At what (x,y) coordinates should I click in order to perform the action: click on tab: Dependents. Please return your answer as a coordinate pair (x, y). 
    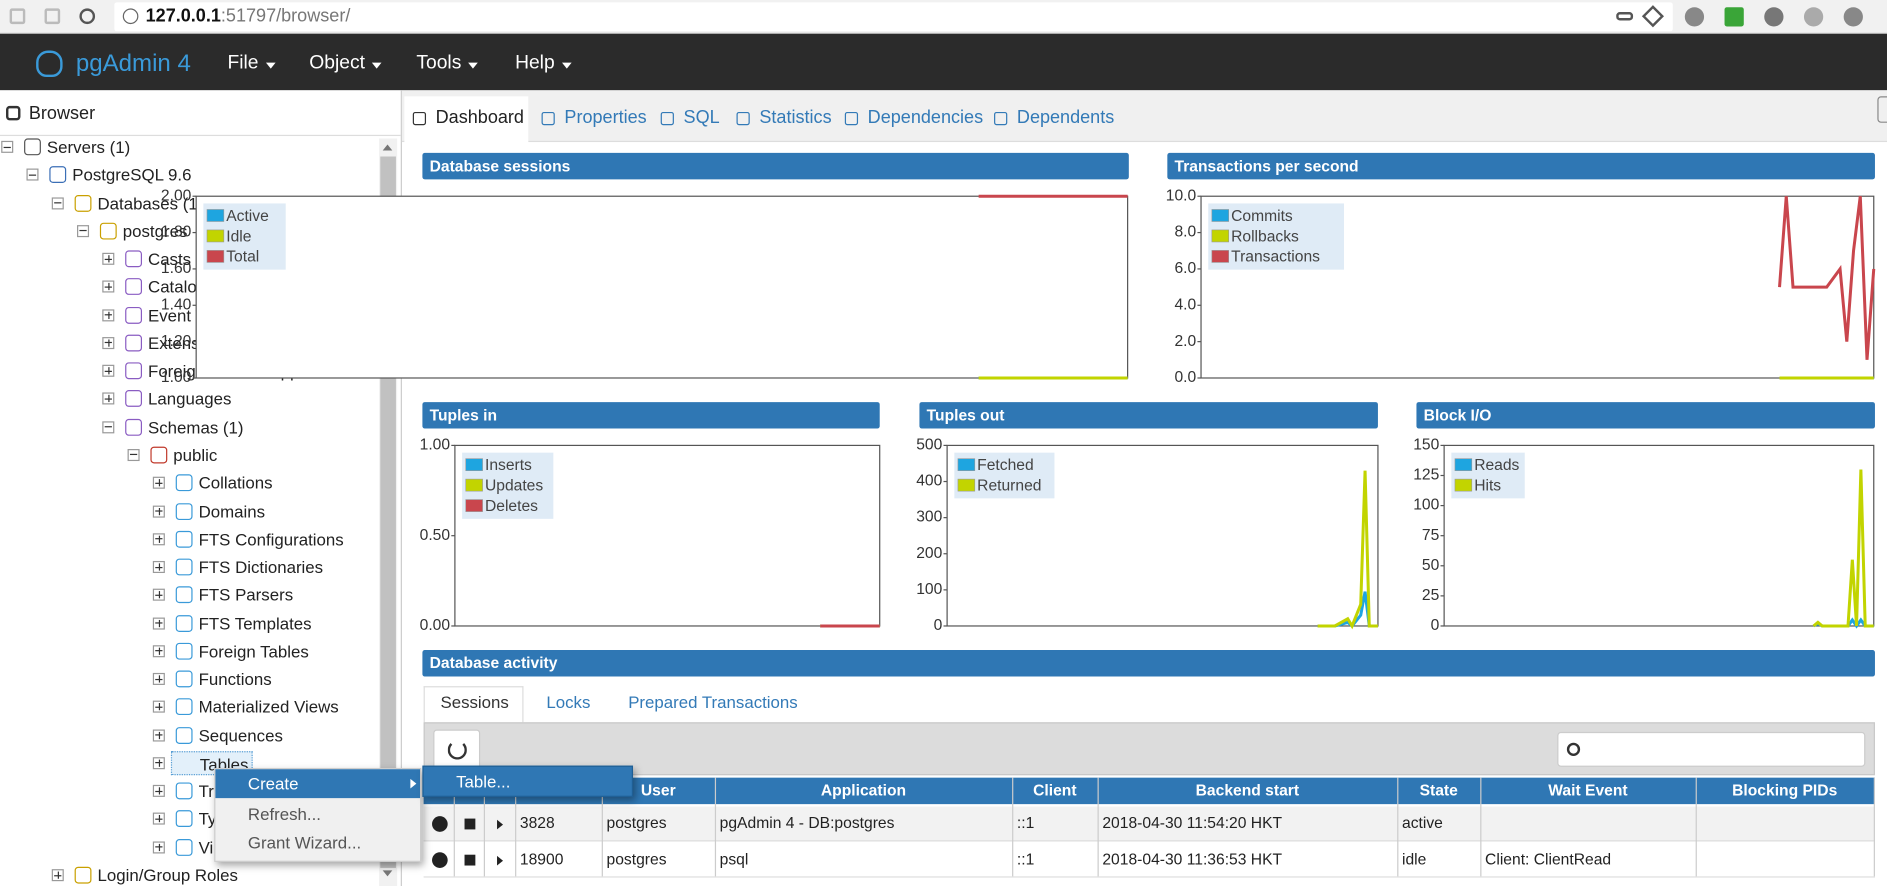
    Looking at the image, I should click on (1065, 117).